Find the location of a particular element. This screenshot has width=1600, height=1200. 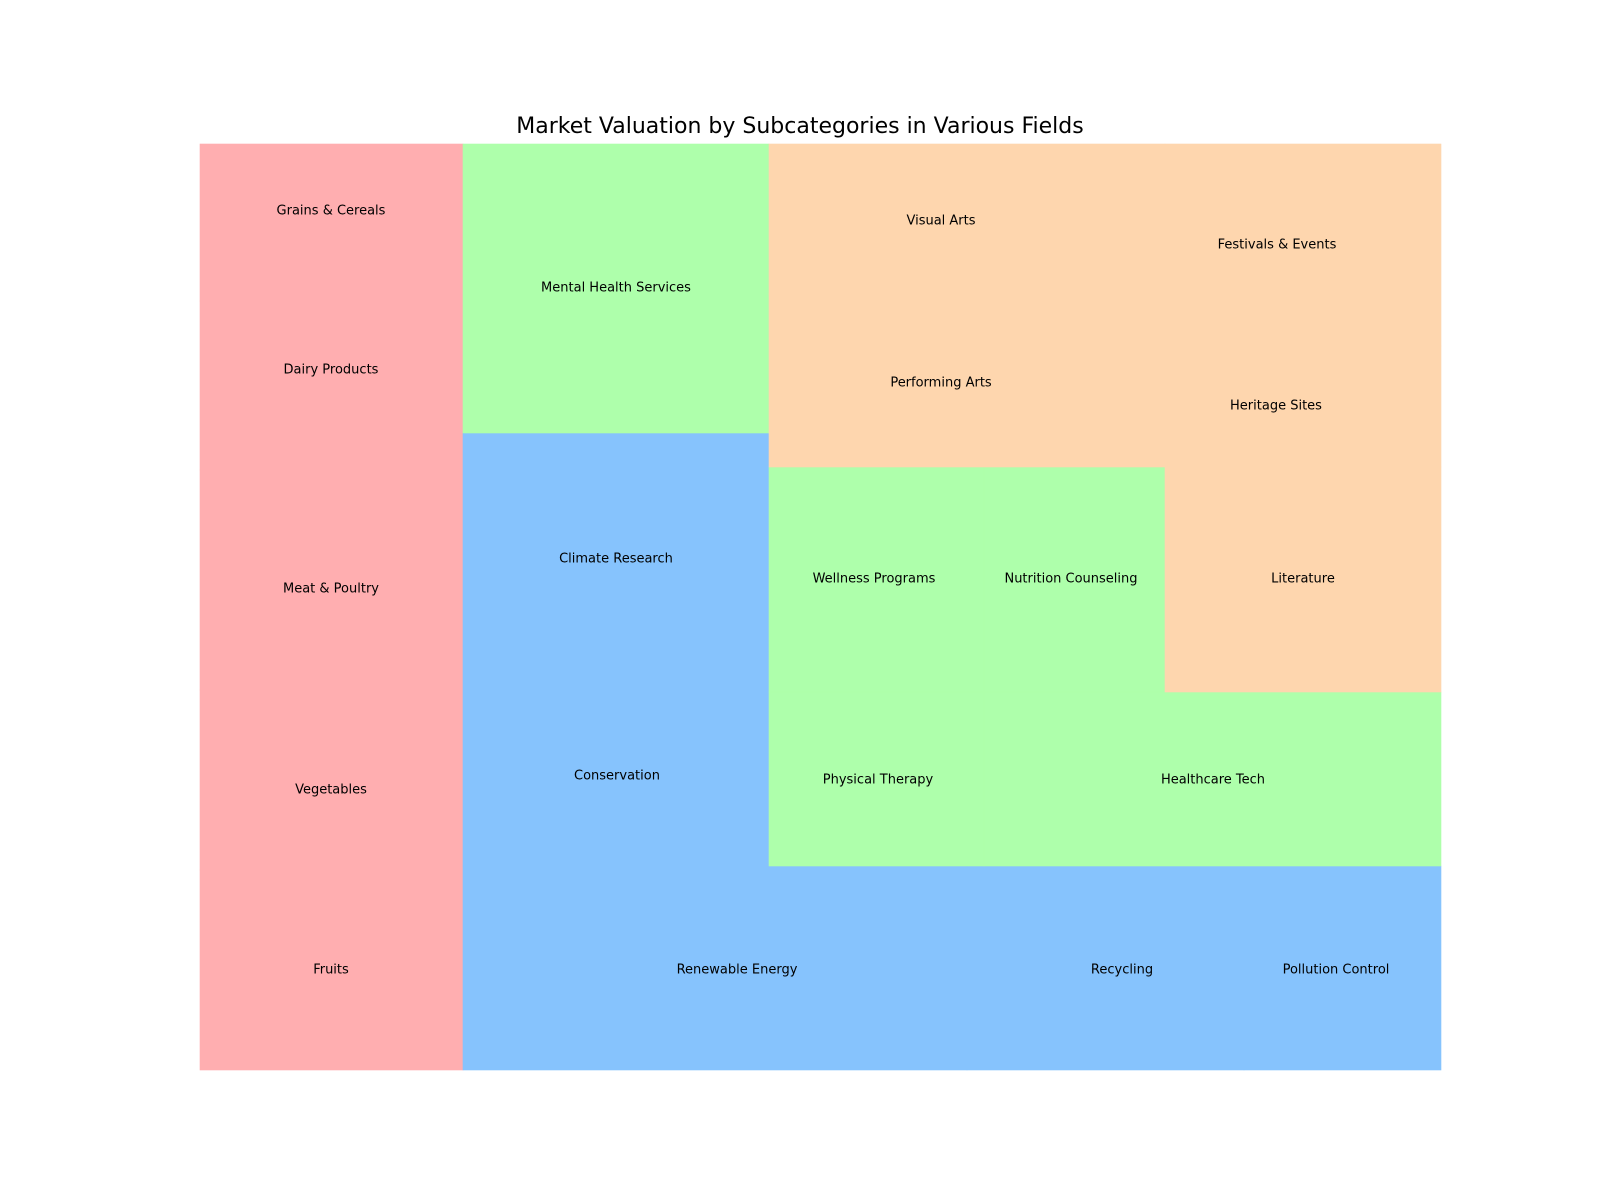

tile-label-pollution-control: Pollution Control is located at coordinates (1336, 970).